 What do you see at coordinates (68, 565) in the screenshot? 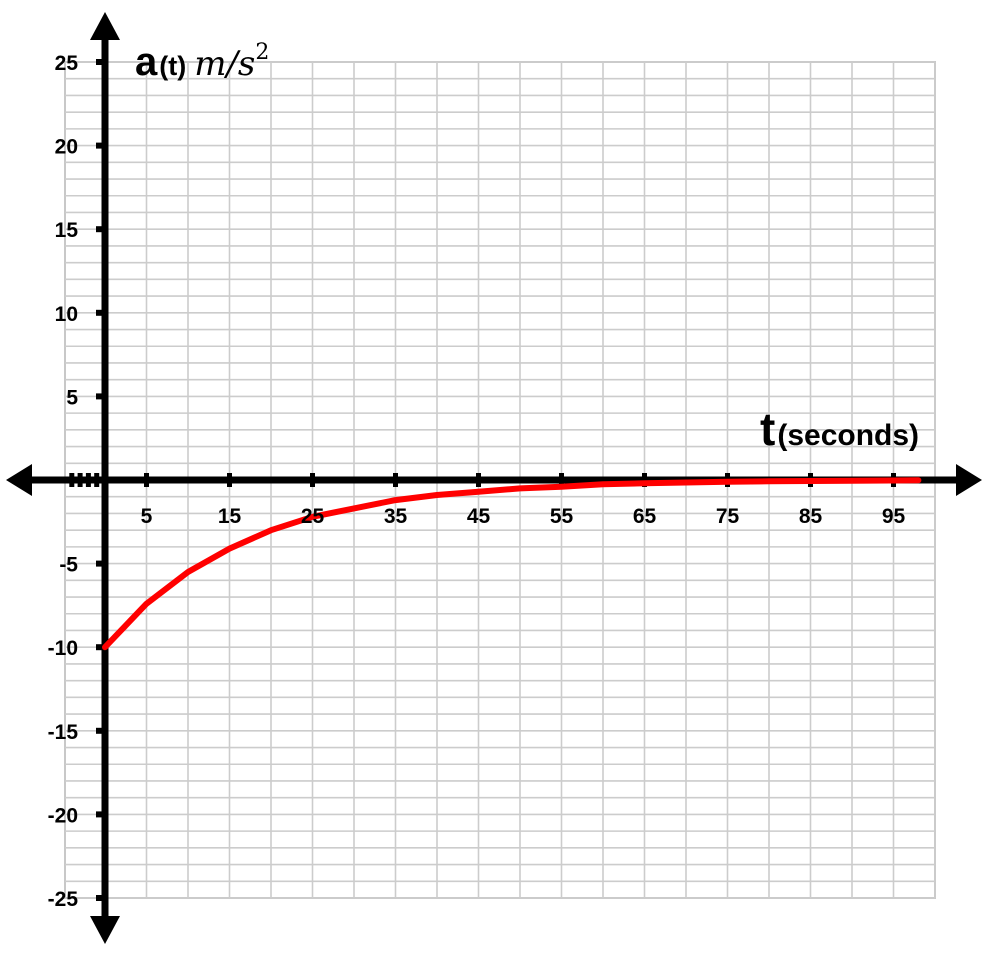
I see `y-tick-label: -5` at bounding box center [68, 565].